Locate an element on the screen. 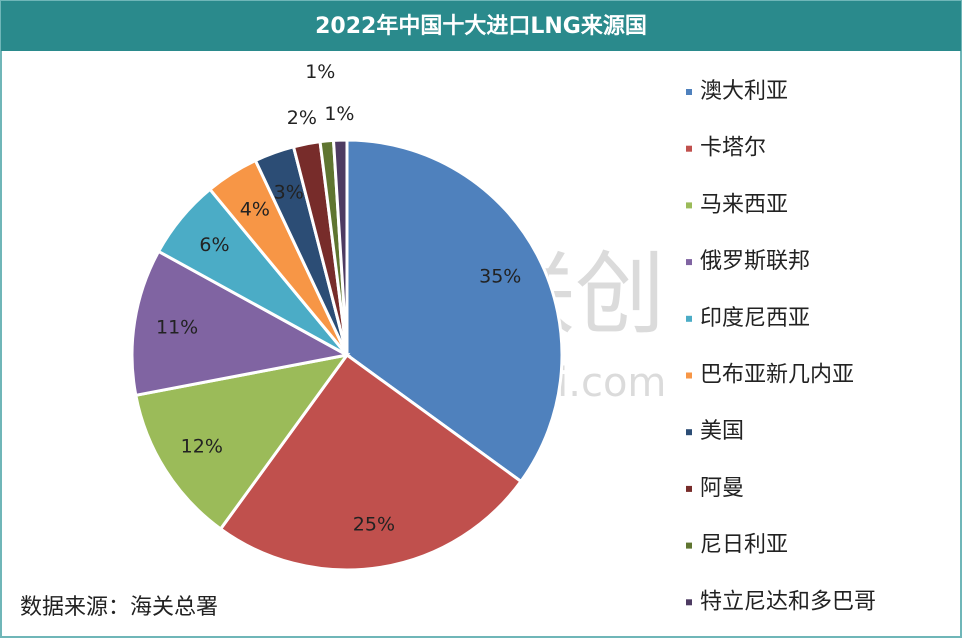 The height and width of the screenshot is (638, 962). legend-label: 澳大利亚 is located at coordinates (744, 91).